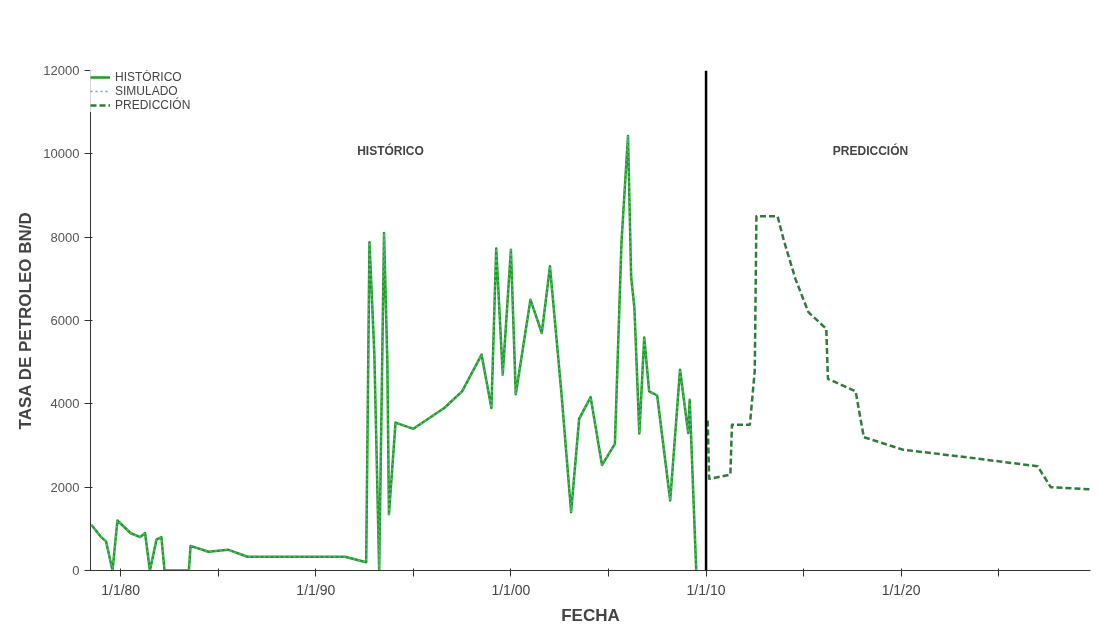  What do you see at coordinates (590, 615) in the screenshot?
I see `x-axis-title: FECHA` at bounding box center [590, 615].